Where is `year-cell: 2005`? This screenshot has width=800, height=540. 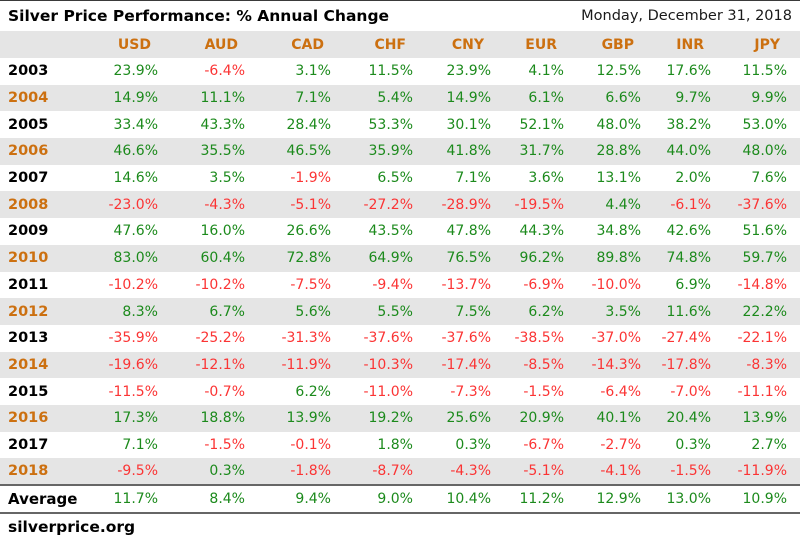 year-cell: 2005 is located at coordinates (28, 124).